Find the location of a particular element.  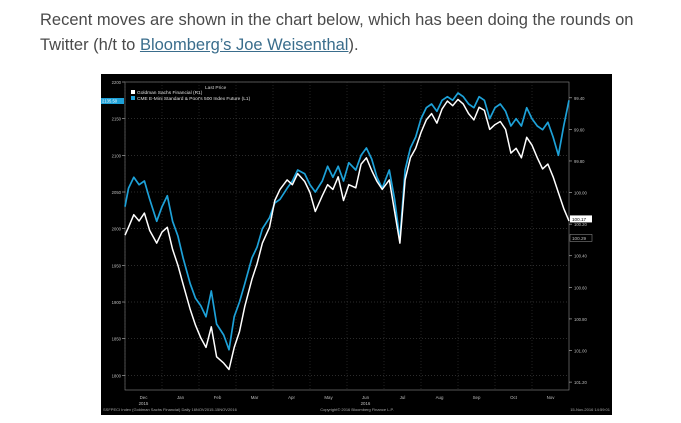

x-tick-label: Jul is located at coordinates (403, 397).